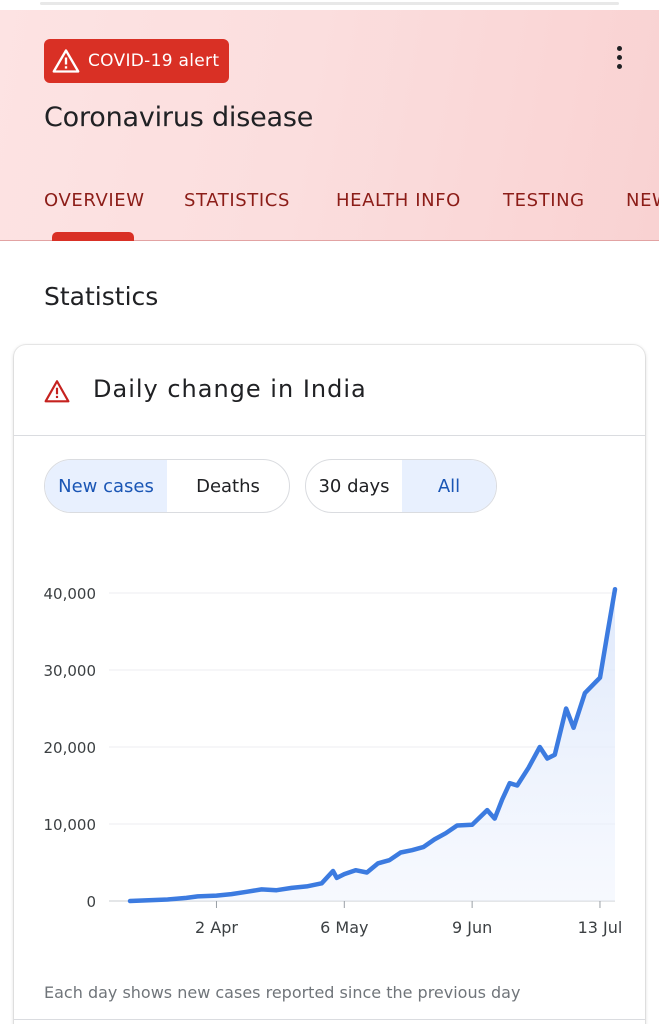 The image size is (659, 1024). What do you see at coordinates (401, 486) in the screenshot?
I see `range-toggle: 30 days All` at bounding box center [401, 486].